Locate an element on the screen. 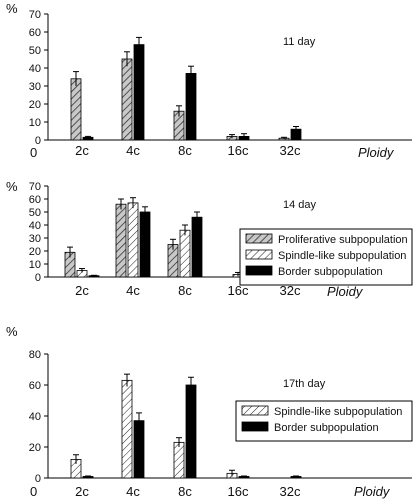  panel-17th-day-ylabel: % is located at coordinates (12, 331).